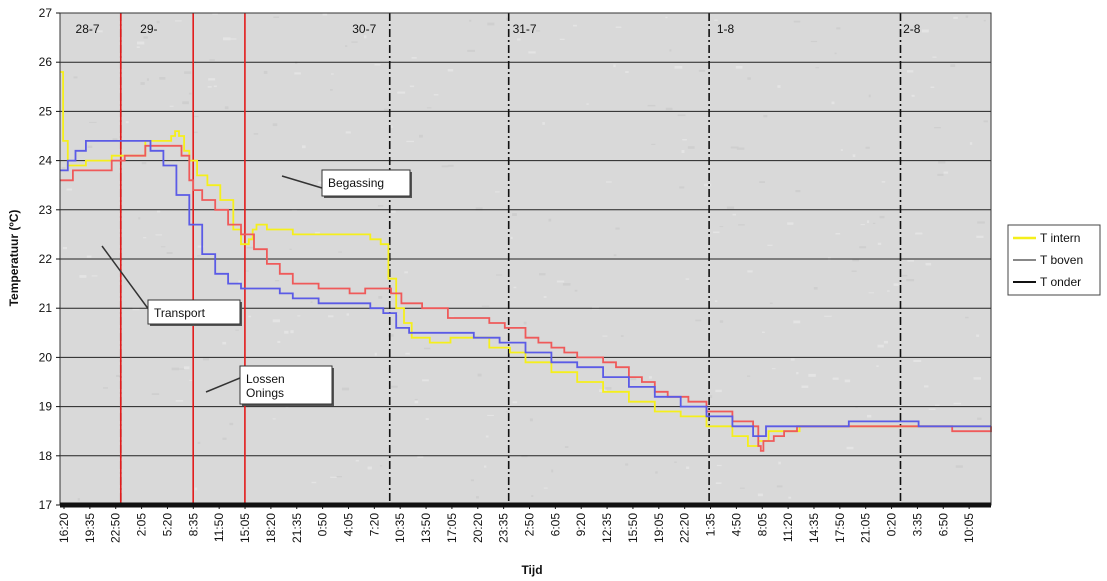  I want to click on x-tick-label: 1:35, so click(711, 525).